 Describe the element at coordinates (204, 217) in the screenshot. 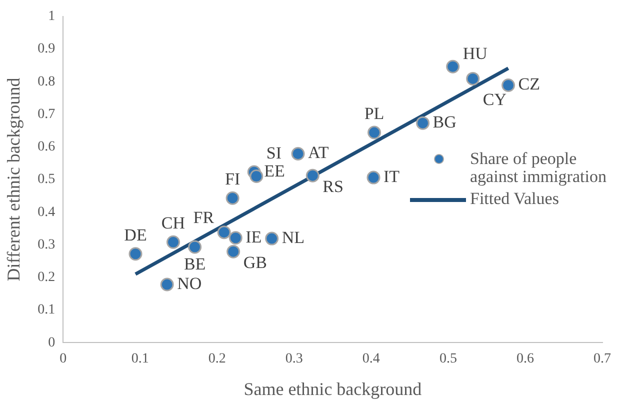

I see `data-label: FR` at that location.